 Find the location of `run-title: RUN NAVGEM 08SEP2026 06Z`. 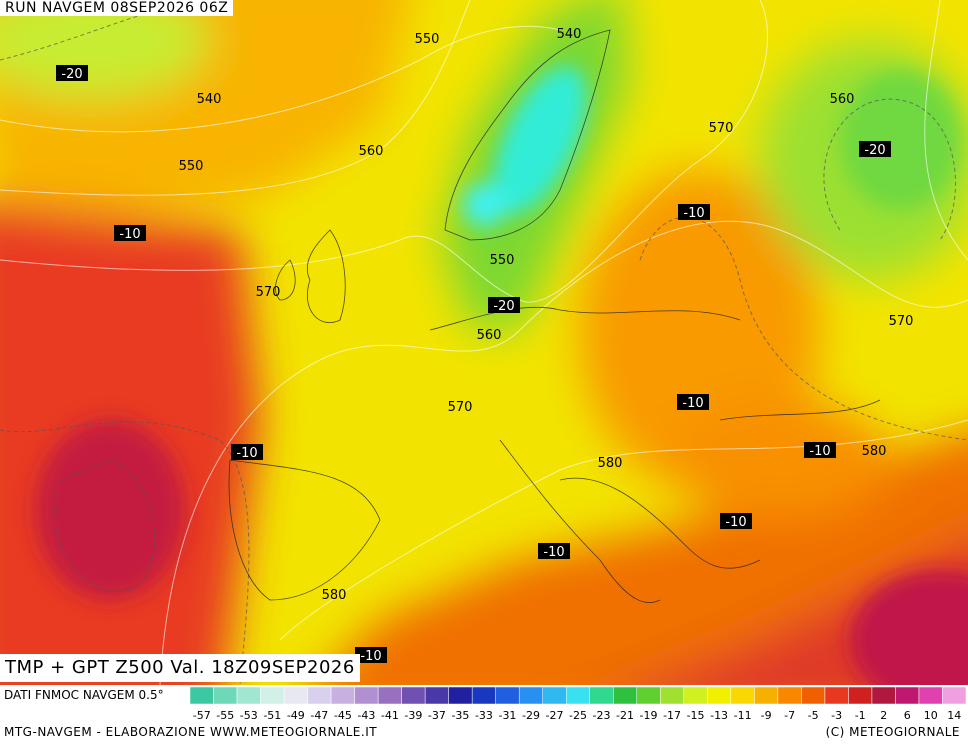

run-title: RUN NAVGEM 08SEP2026 06Z is located at coordinates (117, 8).